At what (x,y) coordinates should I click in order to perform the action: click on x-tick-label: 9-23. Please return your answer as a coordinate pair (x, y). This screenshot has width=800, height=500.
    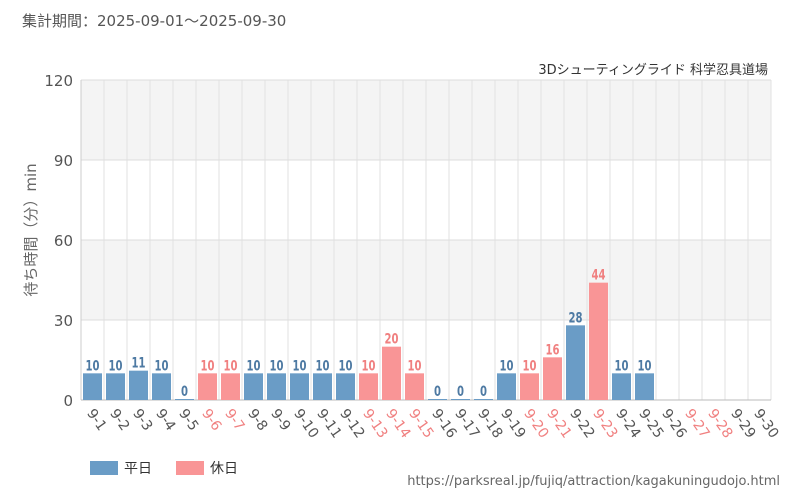
    Looking at the image, I should click on (604, 423).